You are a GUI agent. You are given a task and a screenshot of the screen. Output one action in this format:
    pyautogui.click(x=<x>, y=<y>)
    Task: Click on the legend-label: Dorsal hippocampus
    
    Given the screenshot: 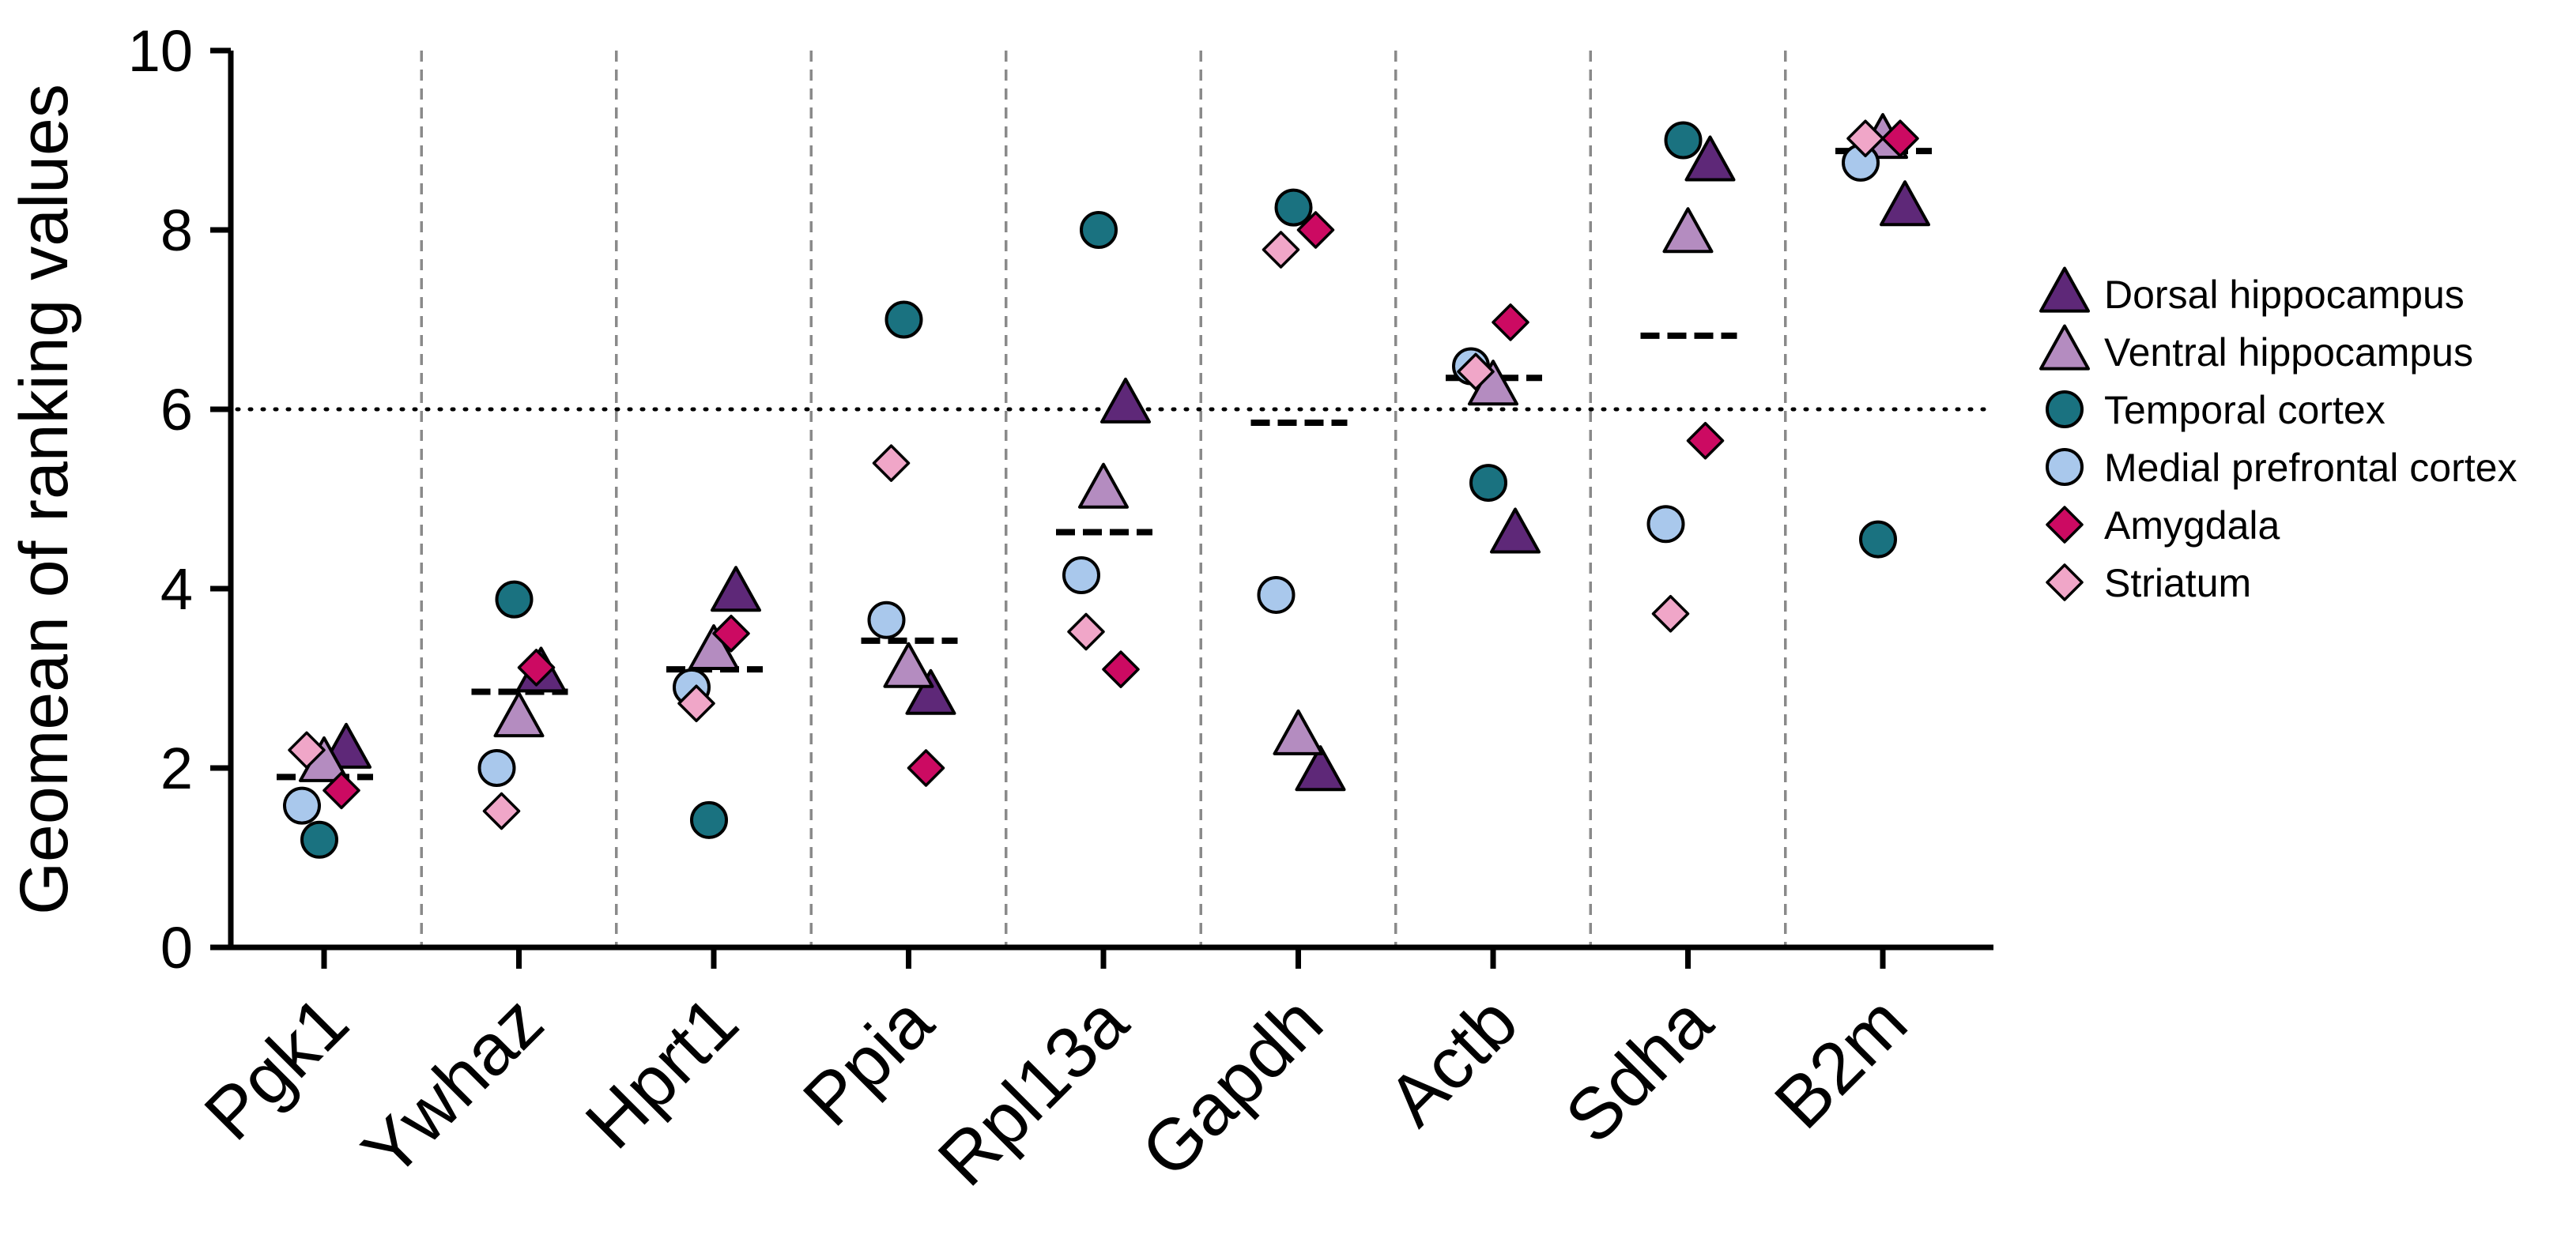 What is the action you would take?
    pyautogui.click(x=2284, y=295)
    